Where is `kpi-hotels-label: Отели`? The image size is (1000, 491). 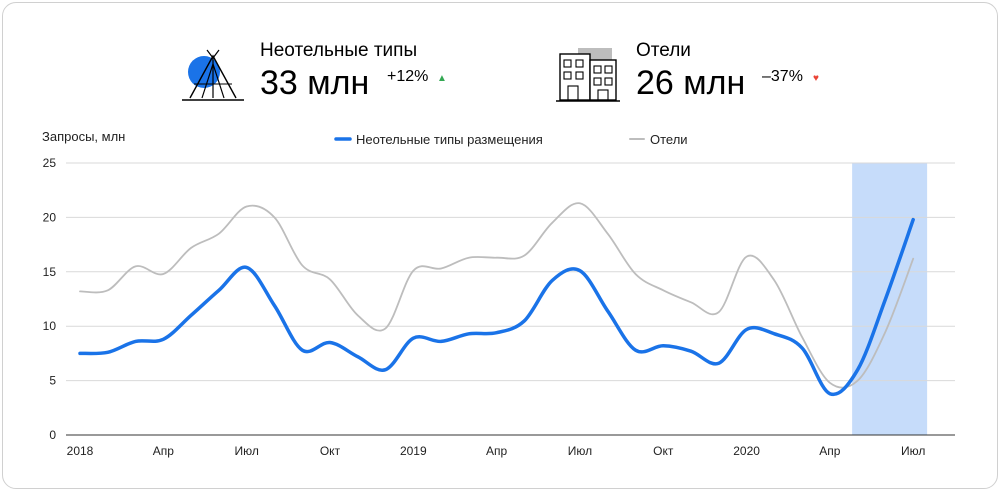 kpi-hotels-label: Отели is located at coordinates (663, 50).